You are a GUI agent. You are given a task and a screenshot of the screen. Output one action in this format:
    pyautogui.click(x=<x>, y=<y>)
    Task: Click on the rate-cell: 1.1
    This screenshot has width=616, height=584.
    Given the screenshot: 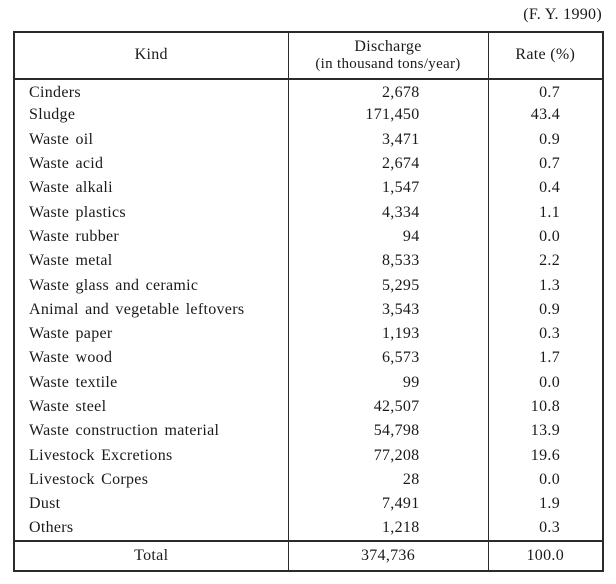 What is the action you would take?
    pyautogui.click(x=545, y=212)
    